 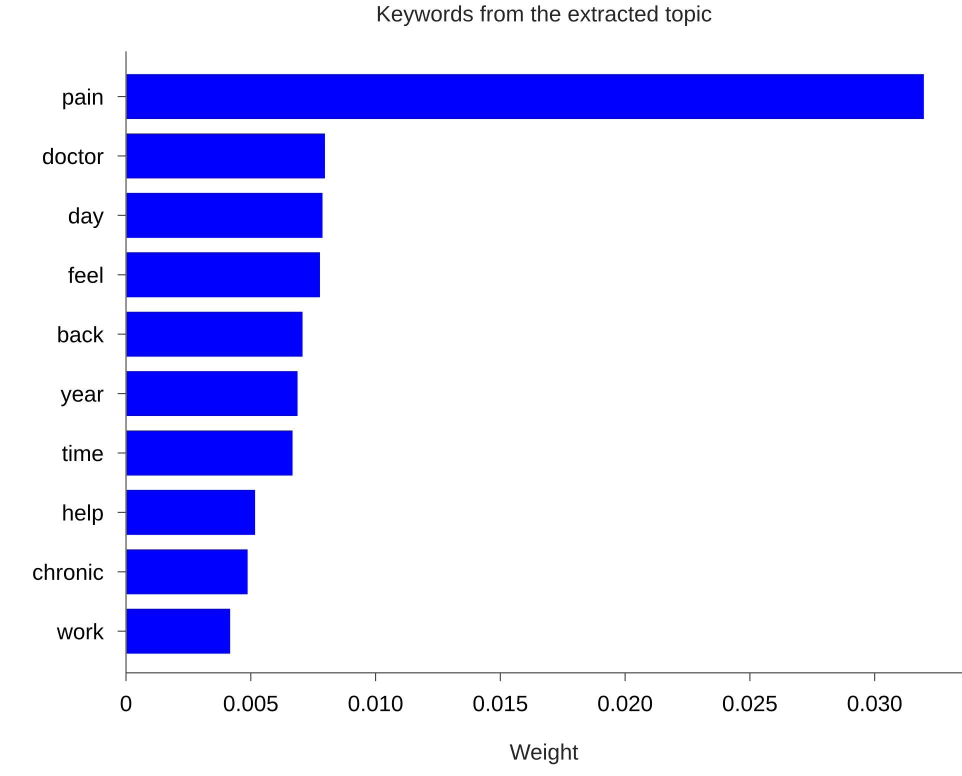 What do you see at coordinates (545, 15) in the screenshot?
I see `chart-title: Keywords from the extracted topic` at bounding box center [545, 15].